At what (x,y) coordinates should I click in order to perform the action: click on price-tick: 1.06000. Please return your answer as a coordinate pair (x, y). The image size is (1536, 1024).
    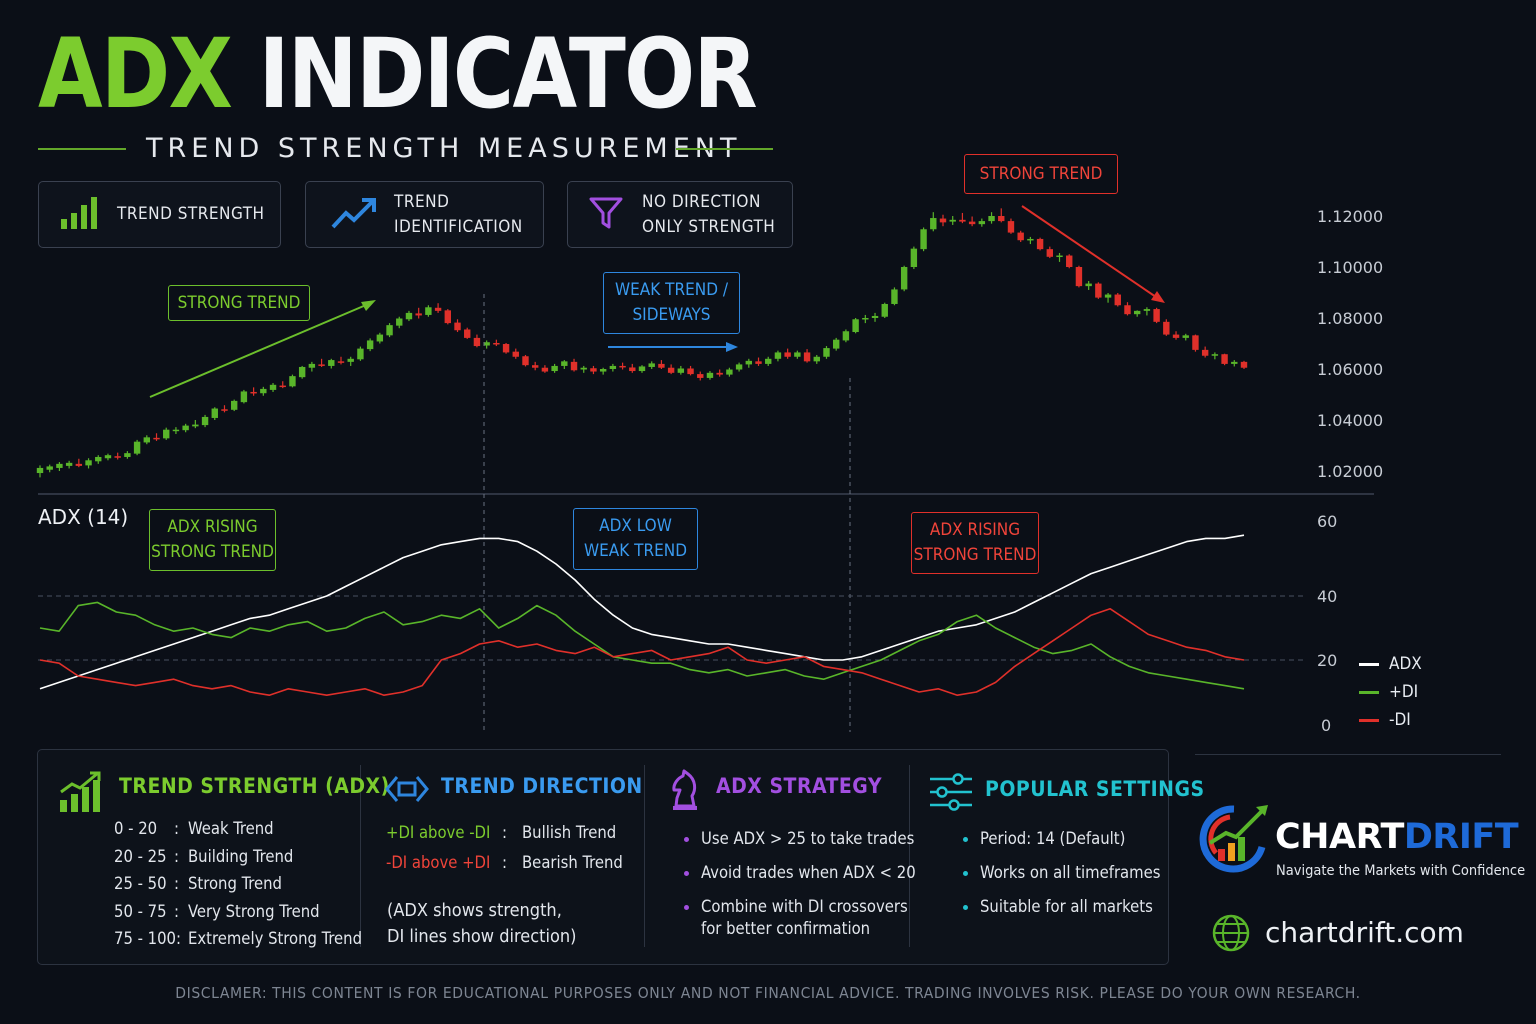
    Looking at the image, I should click on (1350, 369).